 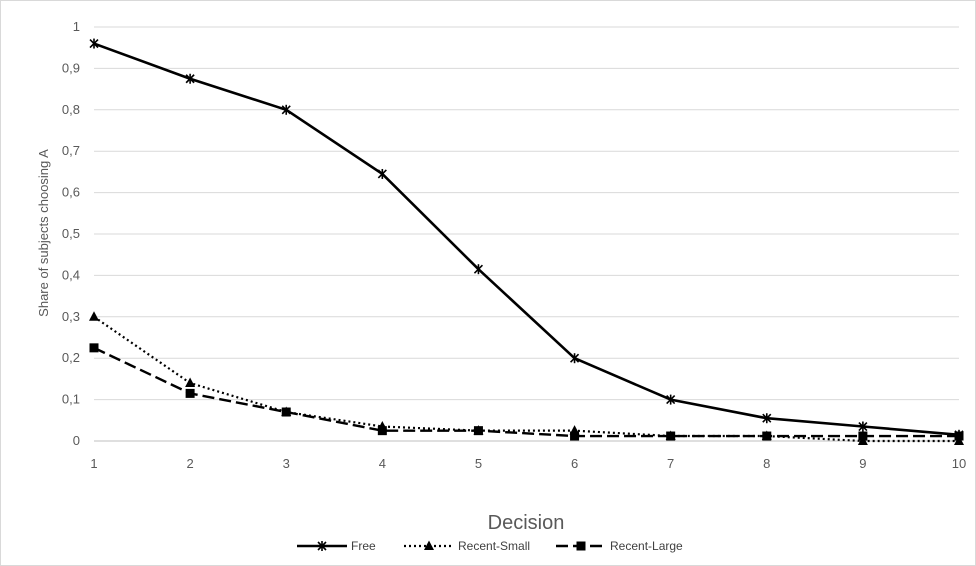 I want to click on x-tick-label: 10, so click(x=959, y=463).